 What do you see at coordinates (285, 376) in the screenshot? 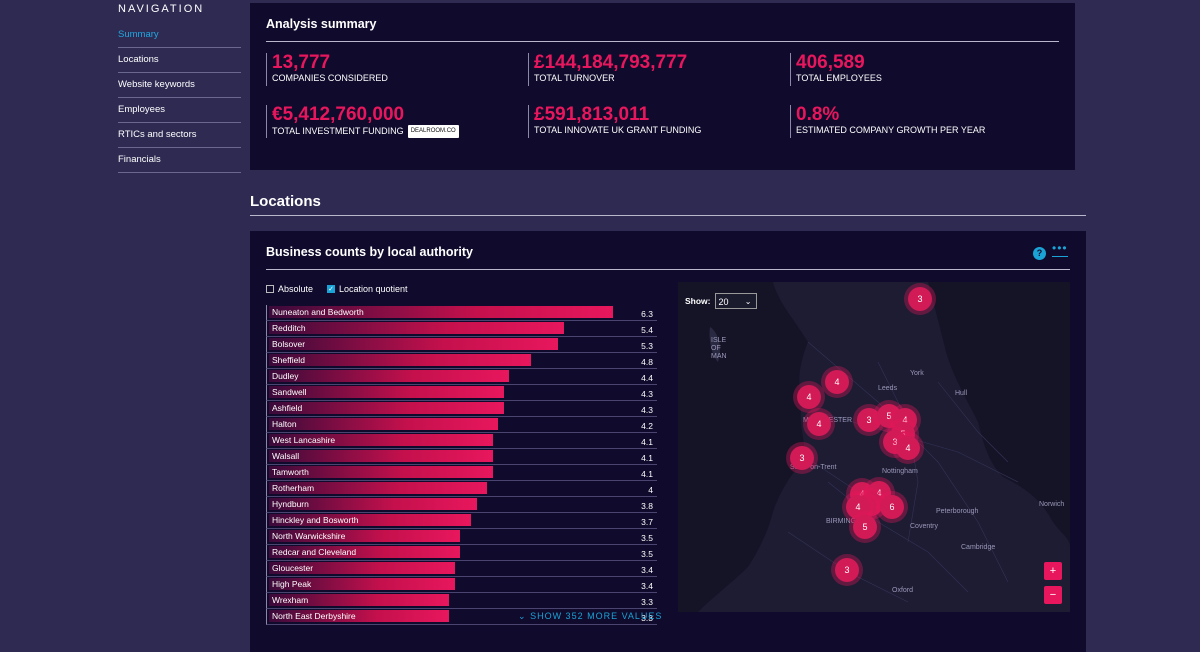
I see `row-label: Dudley` at bounding box center [285, 376].